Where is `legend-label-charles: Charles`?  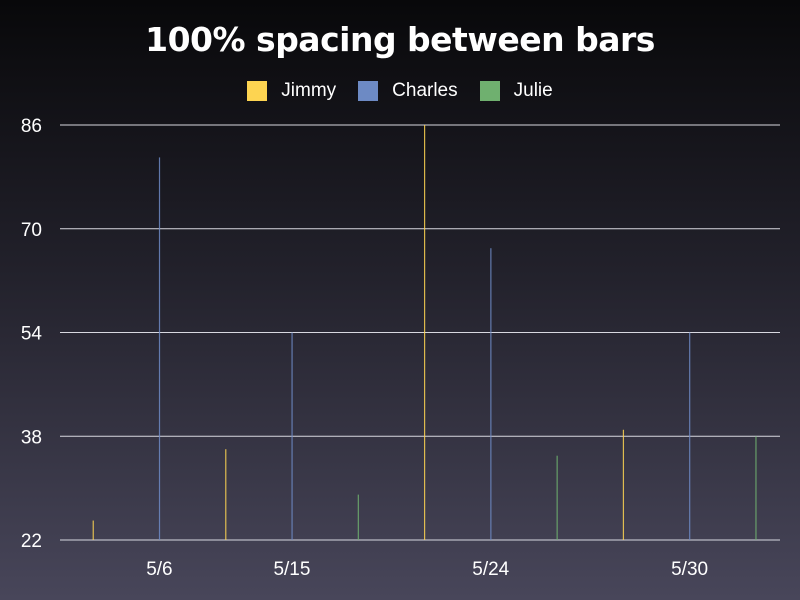
legend-label-charles: Charles is located at coordinates (425, 90).